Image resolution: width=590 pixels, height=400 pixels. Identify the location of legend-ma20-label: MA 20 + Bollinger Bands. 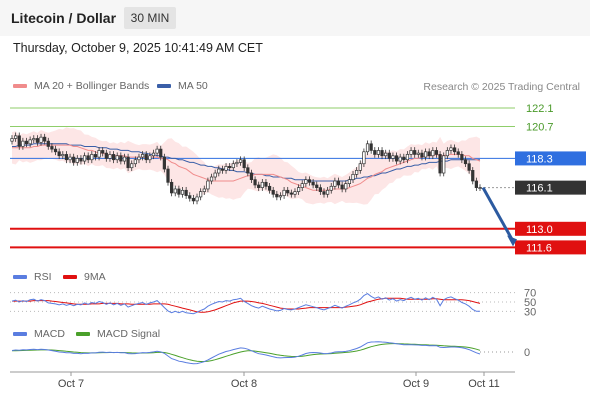
(92, 86).